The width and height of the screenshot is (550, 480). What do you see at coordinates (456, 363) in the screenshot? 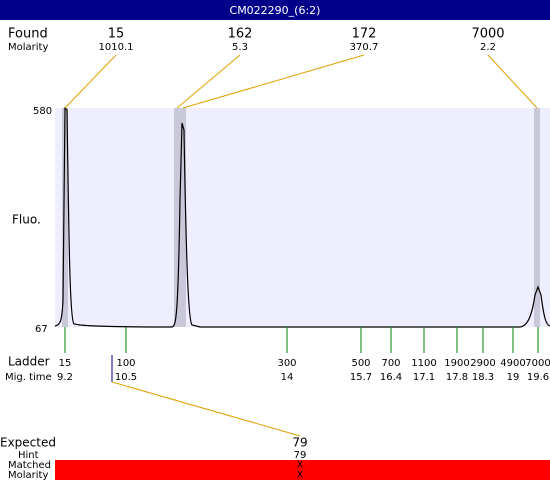
I see `ladder-size: 1900` at bounding box center [456, 363].